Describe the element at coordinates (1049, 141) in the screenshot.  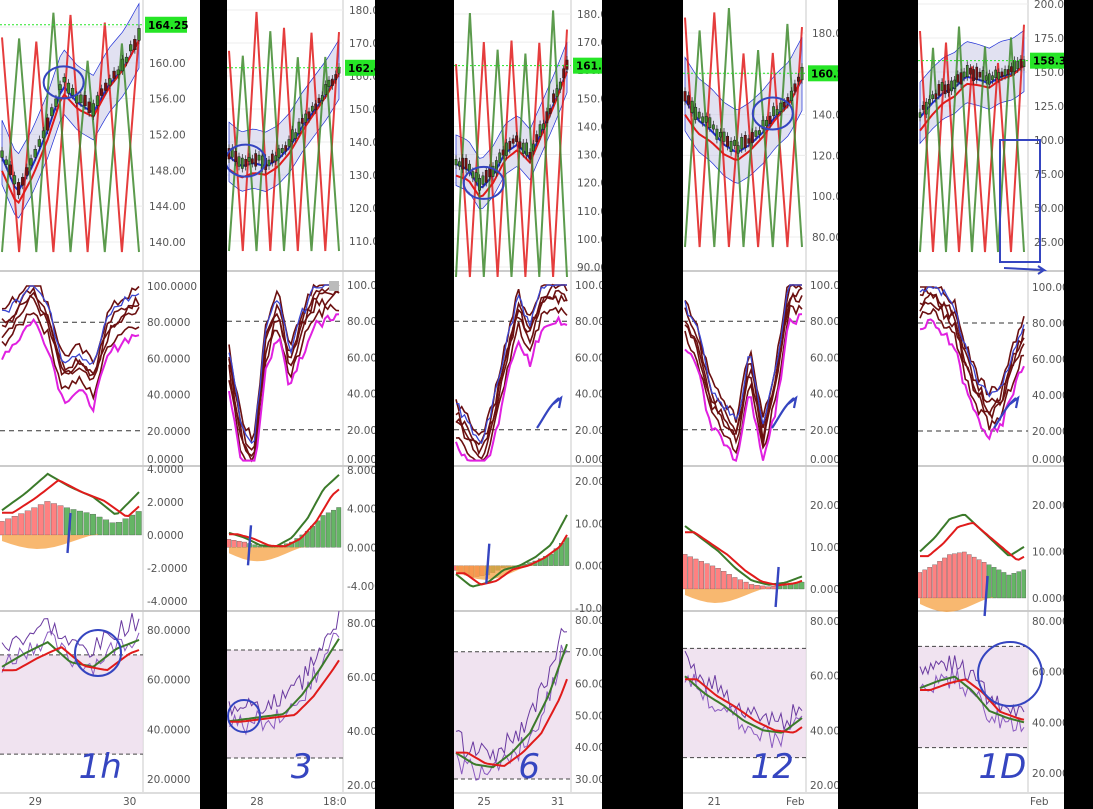
I see `price-tick-label: 100.00` at that location.